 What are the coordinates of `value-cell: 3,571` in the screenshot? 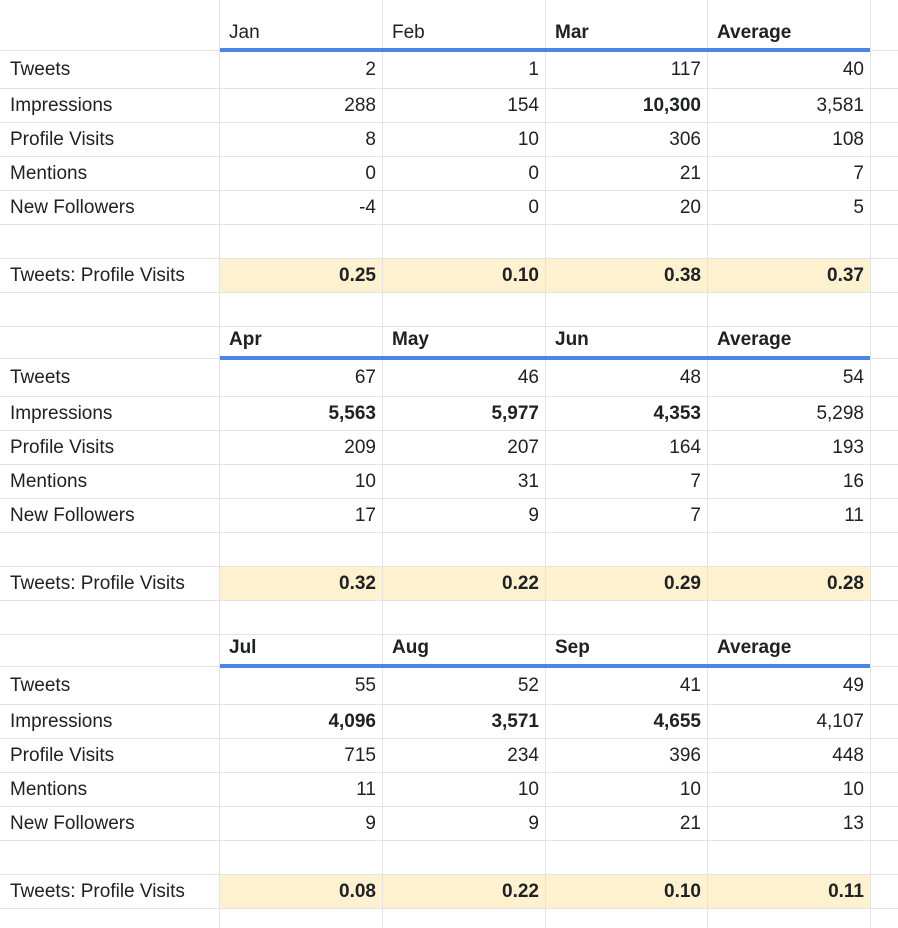 It's located at (515, 721).